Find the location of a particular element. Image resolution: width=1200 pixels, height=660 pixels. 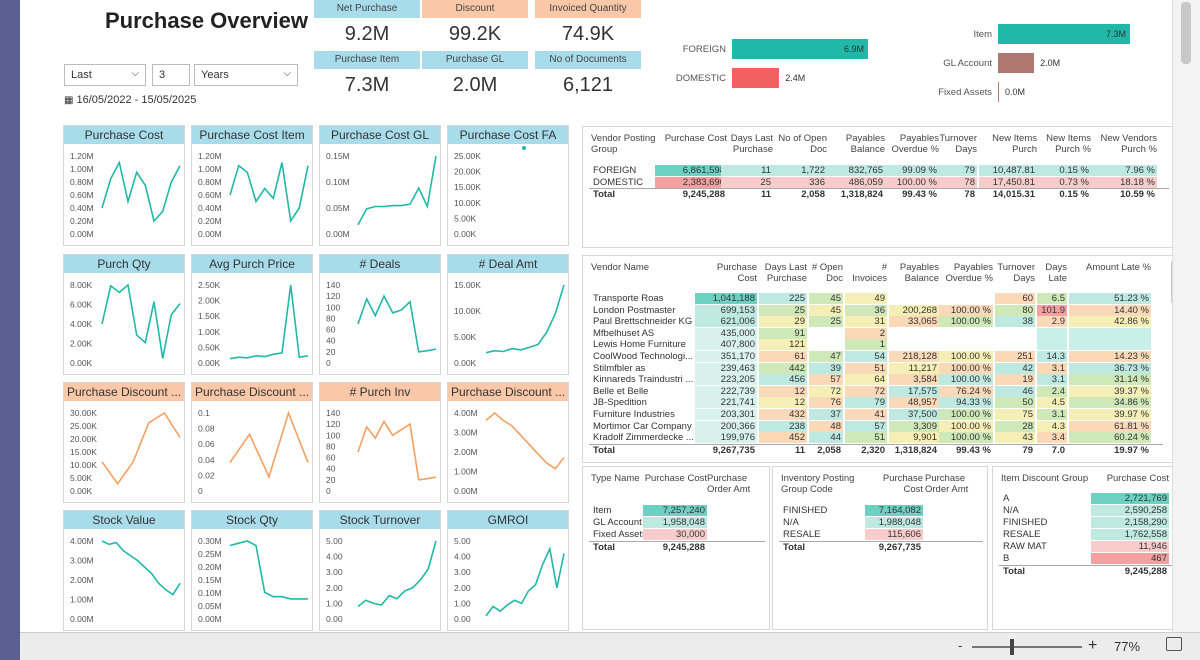

zoom-out-button: - is located at coordinates (960, 645).